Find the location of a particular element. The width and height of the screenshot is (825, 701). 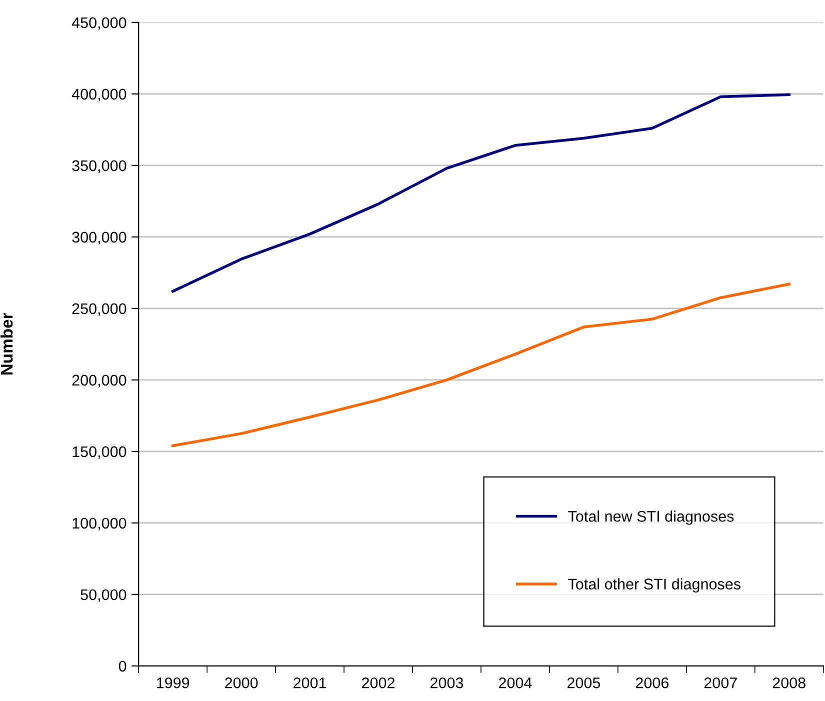

y-tick-label: 450,000 is located at coordinates (99, 23).